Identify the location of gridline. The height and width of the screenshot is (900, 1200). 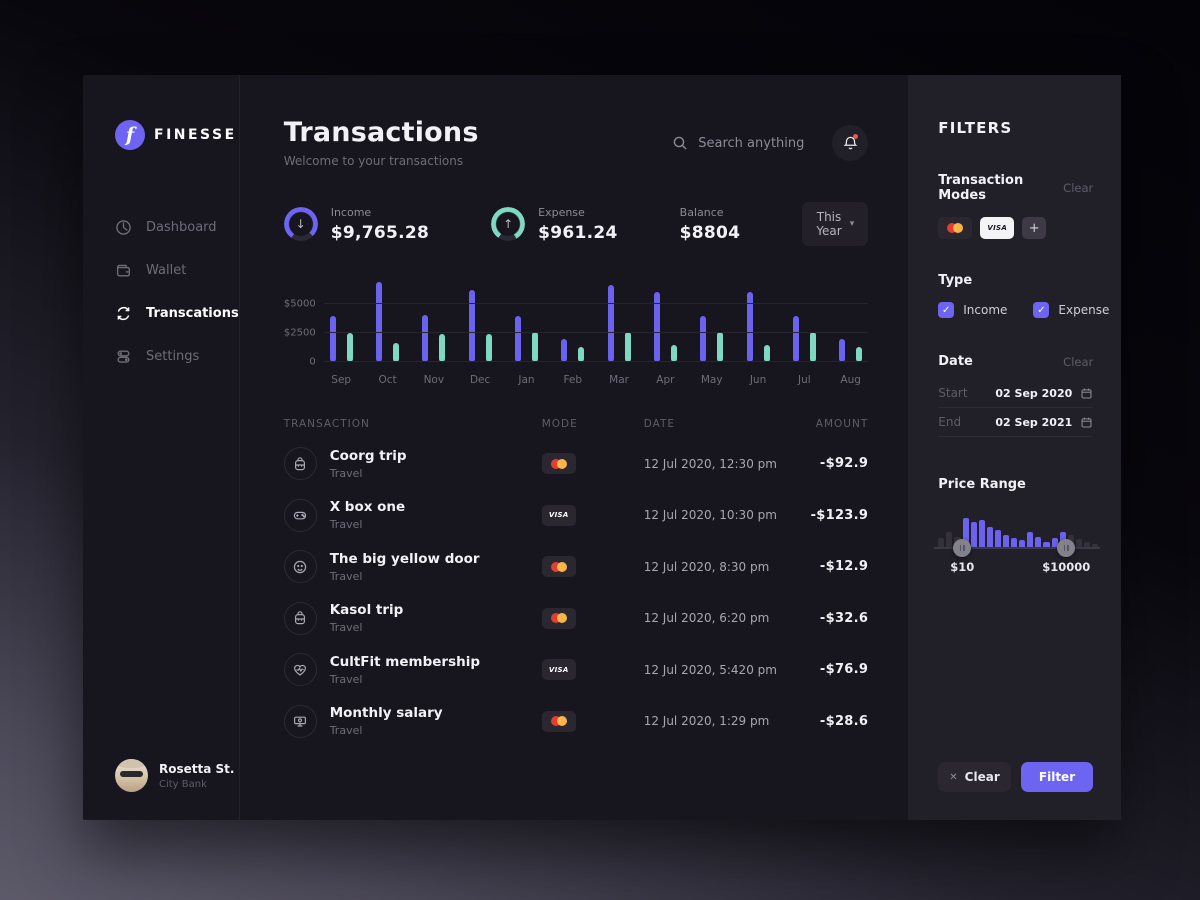
(596, 332).